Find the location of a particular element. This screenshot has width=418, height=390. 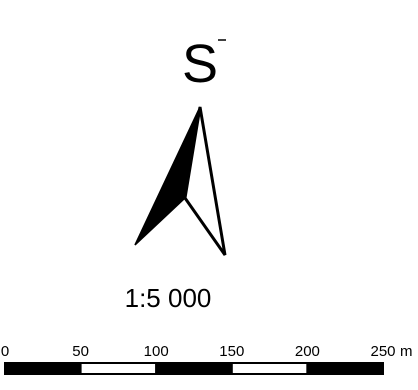

scale-tick-label: 50 is located at coordinates (80, 351).